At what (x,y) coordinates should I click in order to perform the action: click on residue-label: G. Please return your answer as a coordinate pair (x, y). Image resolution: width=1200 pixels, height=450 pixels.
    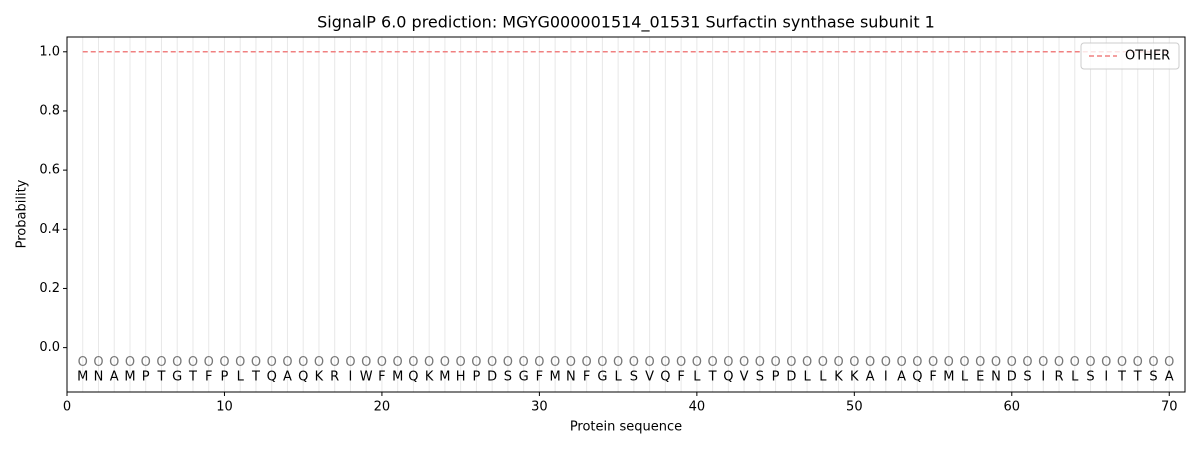
    Looking at the image, I should click on (524, 377).